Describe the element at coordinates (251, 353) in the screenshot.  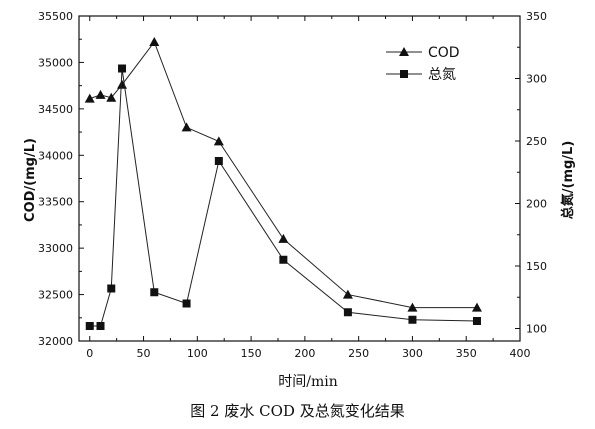
I see `x-tick-label: 150` at that location.